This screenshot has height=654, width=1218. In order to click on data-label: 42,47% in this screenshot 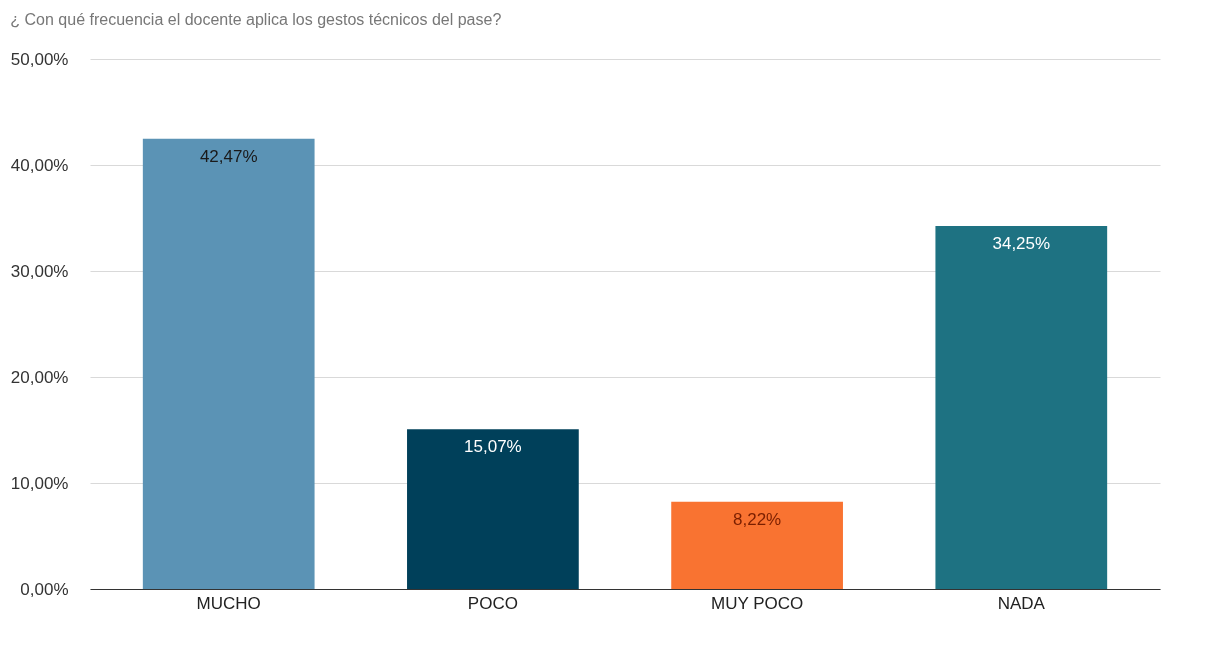, I will do `click(228, 156)`.